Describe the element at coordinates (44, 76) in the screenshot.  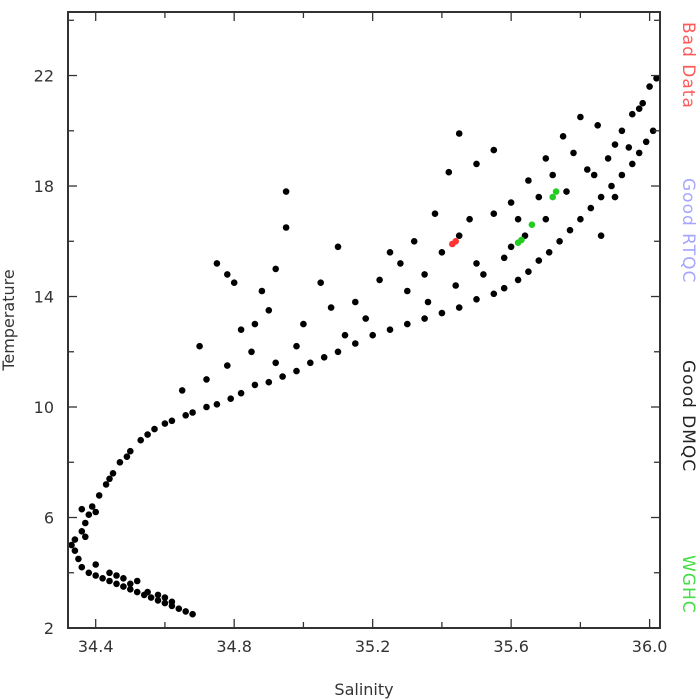
I see `y-tick-label: 22` at that location.